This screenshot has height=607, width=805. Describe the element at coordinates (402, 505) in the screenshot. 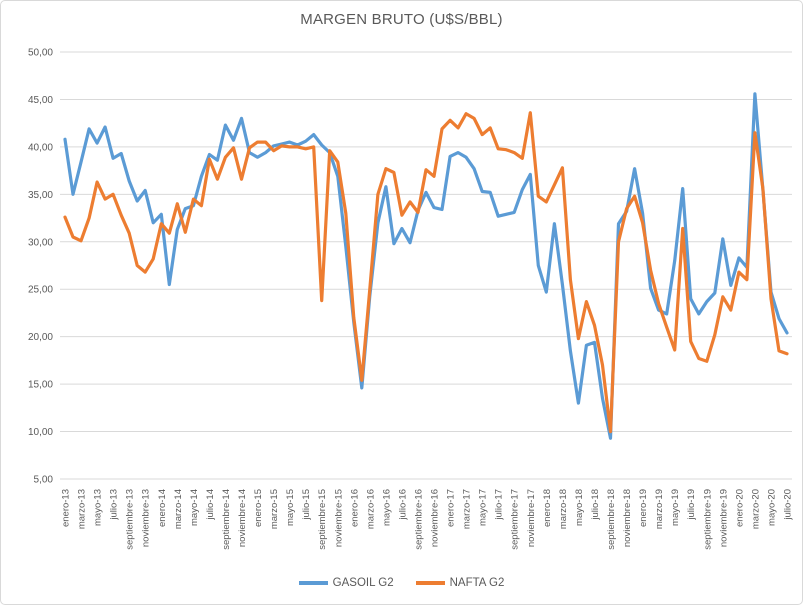

I see `x-tick-label: julio-16` at that location.